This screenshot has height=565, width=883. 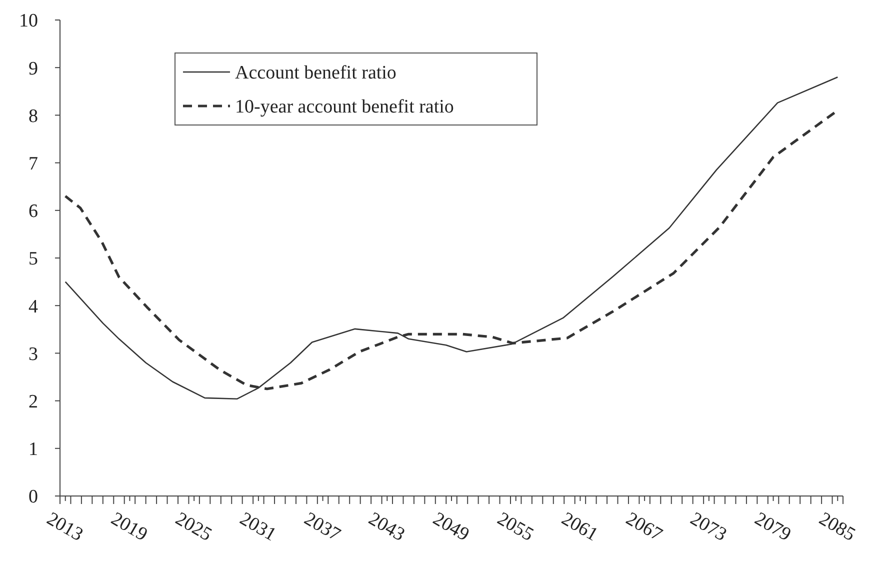 I want to click on x-tick-label: 2079, so click(x=772, y=527).